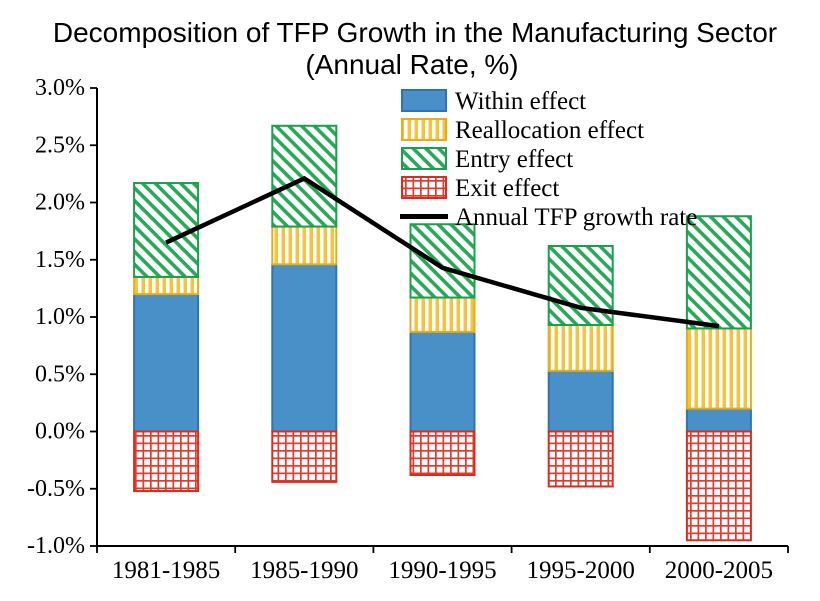 This screenshot has height=601, width=820. I want to click on x-axis-category-label: 2000-2005, so click(719, 570).